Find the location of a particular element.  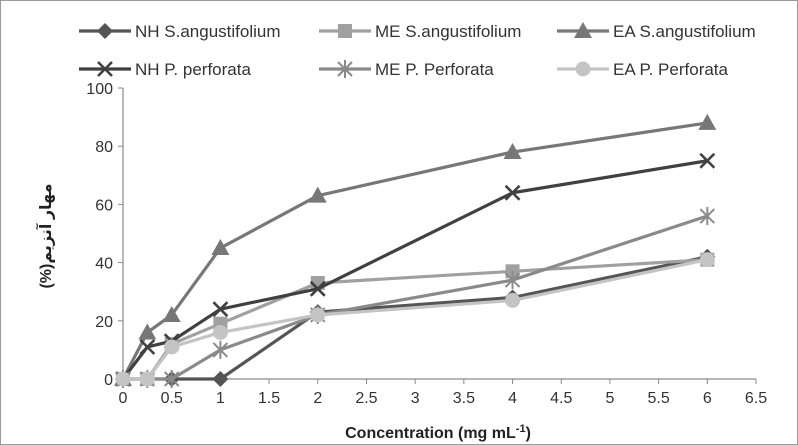

x-tick-label: 0 is located at coordinates (123, 398).